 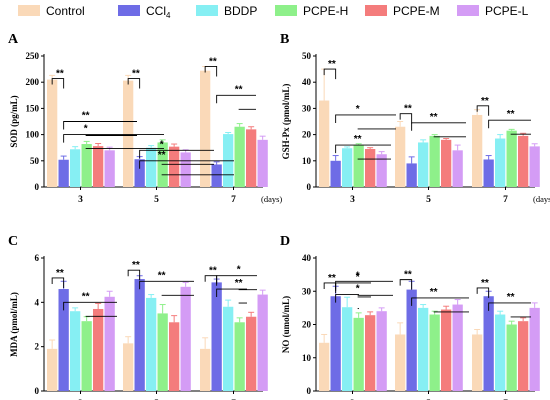 I want to click on panel-label: C, so click(x=13, y=241).